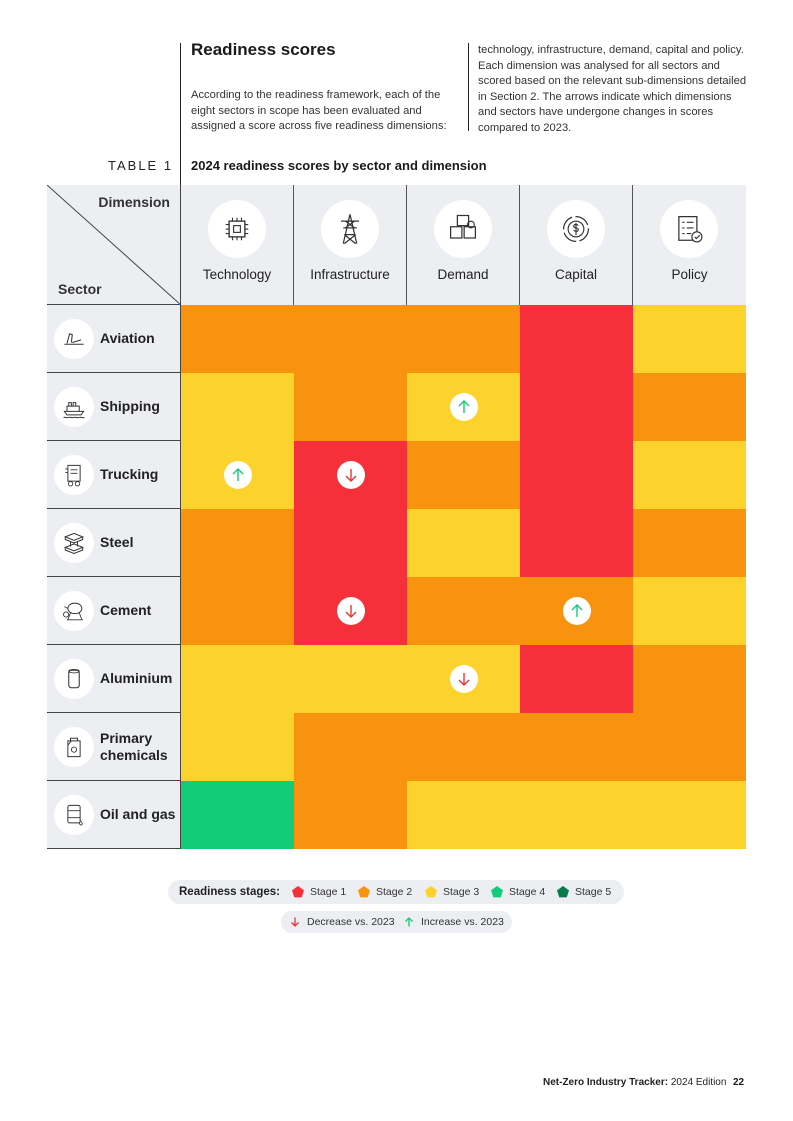 This screenshot has width=793, height=1121. I want to click on sector-row-trucking: Trucking, so click(114, 475).